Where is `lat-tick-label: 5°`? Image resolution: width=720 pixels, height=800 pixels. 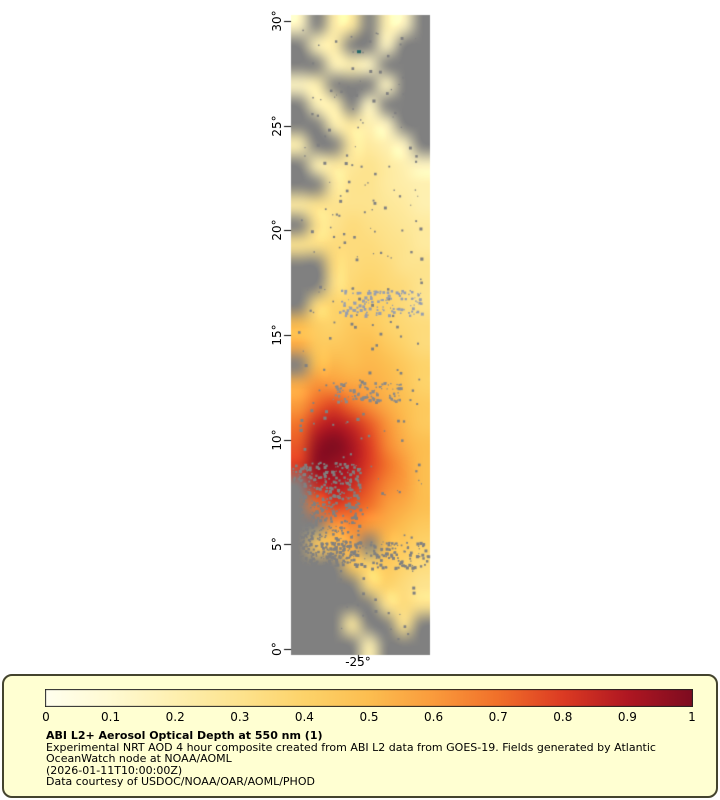 lat-tick-label: 5° is located at coordinates (277, 544).